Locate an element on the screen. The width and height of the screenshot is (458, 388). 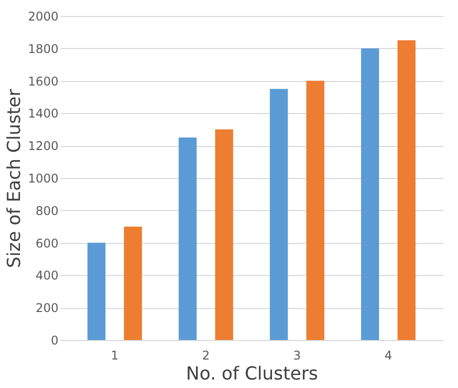
x-axis-title: No. of Clusters is located at coordinates (252, 374).